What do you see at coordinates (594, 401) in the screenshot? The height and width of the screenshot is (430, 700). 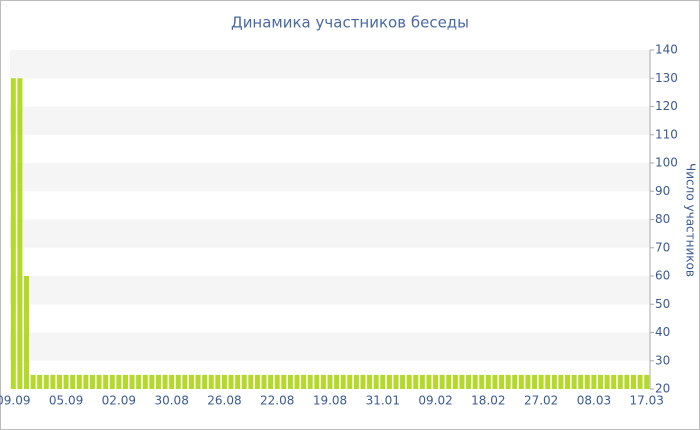 I see `x-tick-label: 08.03` at bounding box center [594, 401].